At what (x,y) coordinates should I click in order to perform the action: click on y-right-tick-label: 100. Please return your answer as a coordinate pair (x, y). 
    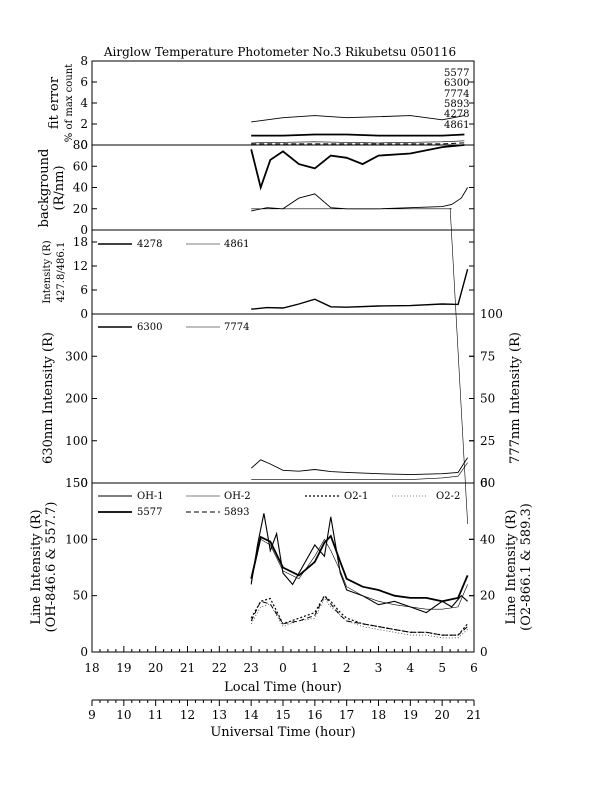
    Looking at the image, I should click on (491, 314).